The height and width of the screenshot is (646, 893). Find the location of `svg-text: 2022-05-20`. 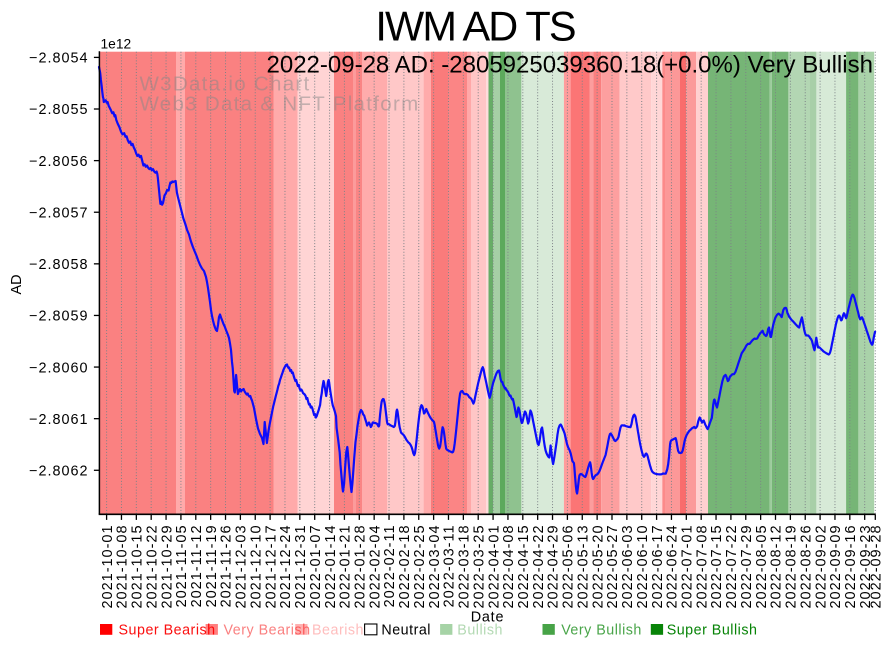

svg-text: 2022-05-20 is located at coordinates (598, 567).